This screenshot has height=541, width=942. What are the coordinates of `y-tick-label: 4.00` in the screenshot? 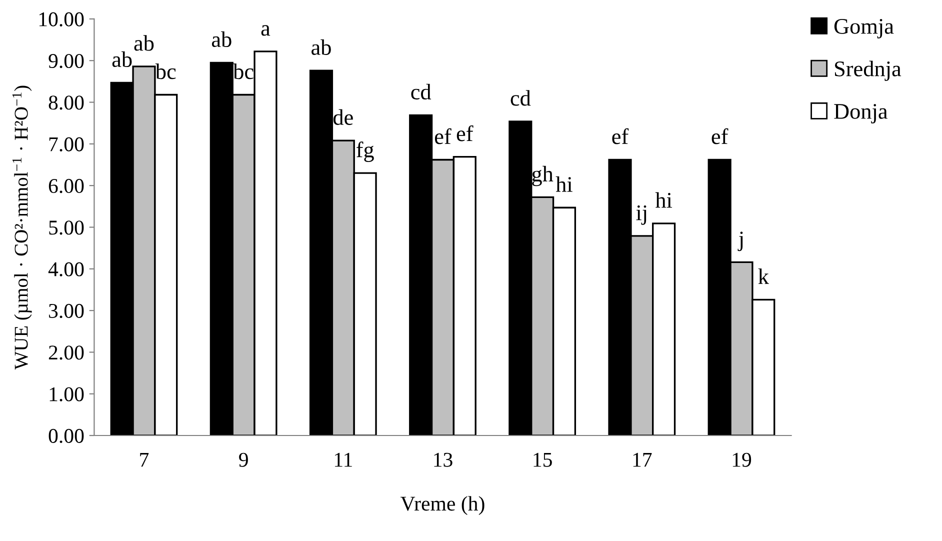 It's located at (66, 269).